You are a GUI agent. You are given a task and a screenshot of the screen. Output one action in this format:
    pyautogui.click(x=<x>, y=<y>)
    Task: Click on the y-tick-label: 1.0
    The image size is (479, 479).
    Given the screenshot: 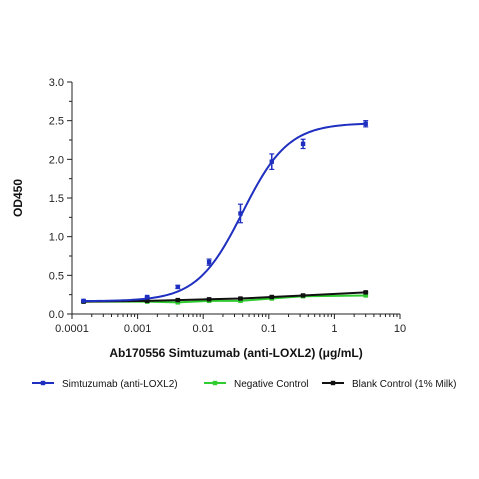 What is the action you would take?
    pyautogui.click(x=56, y=238)
    